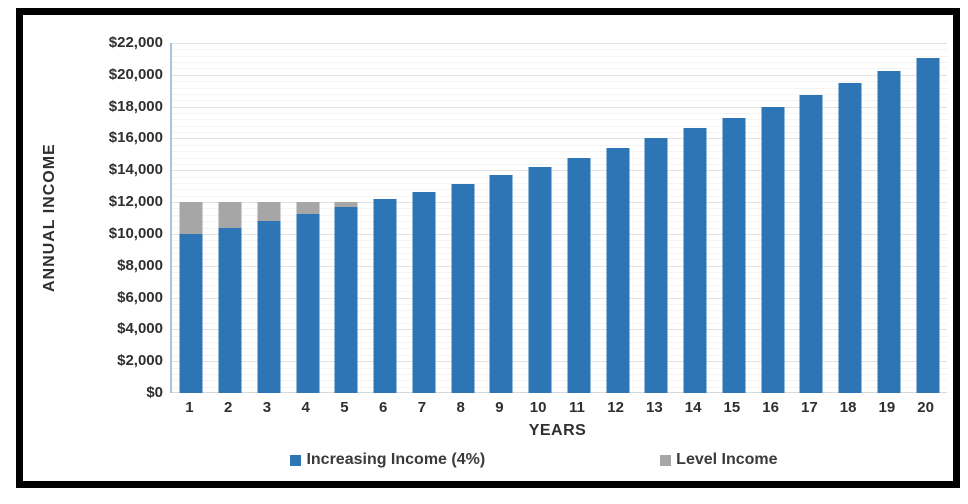  I want to click on x-tick-label: 3, so click(267, 407).